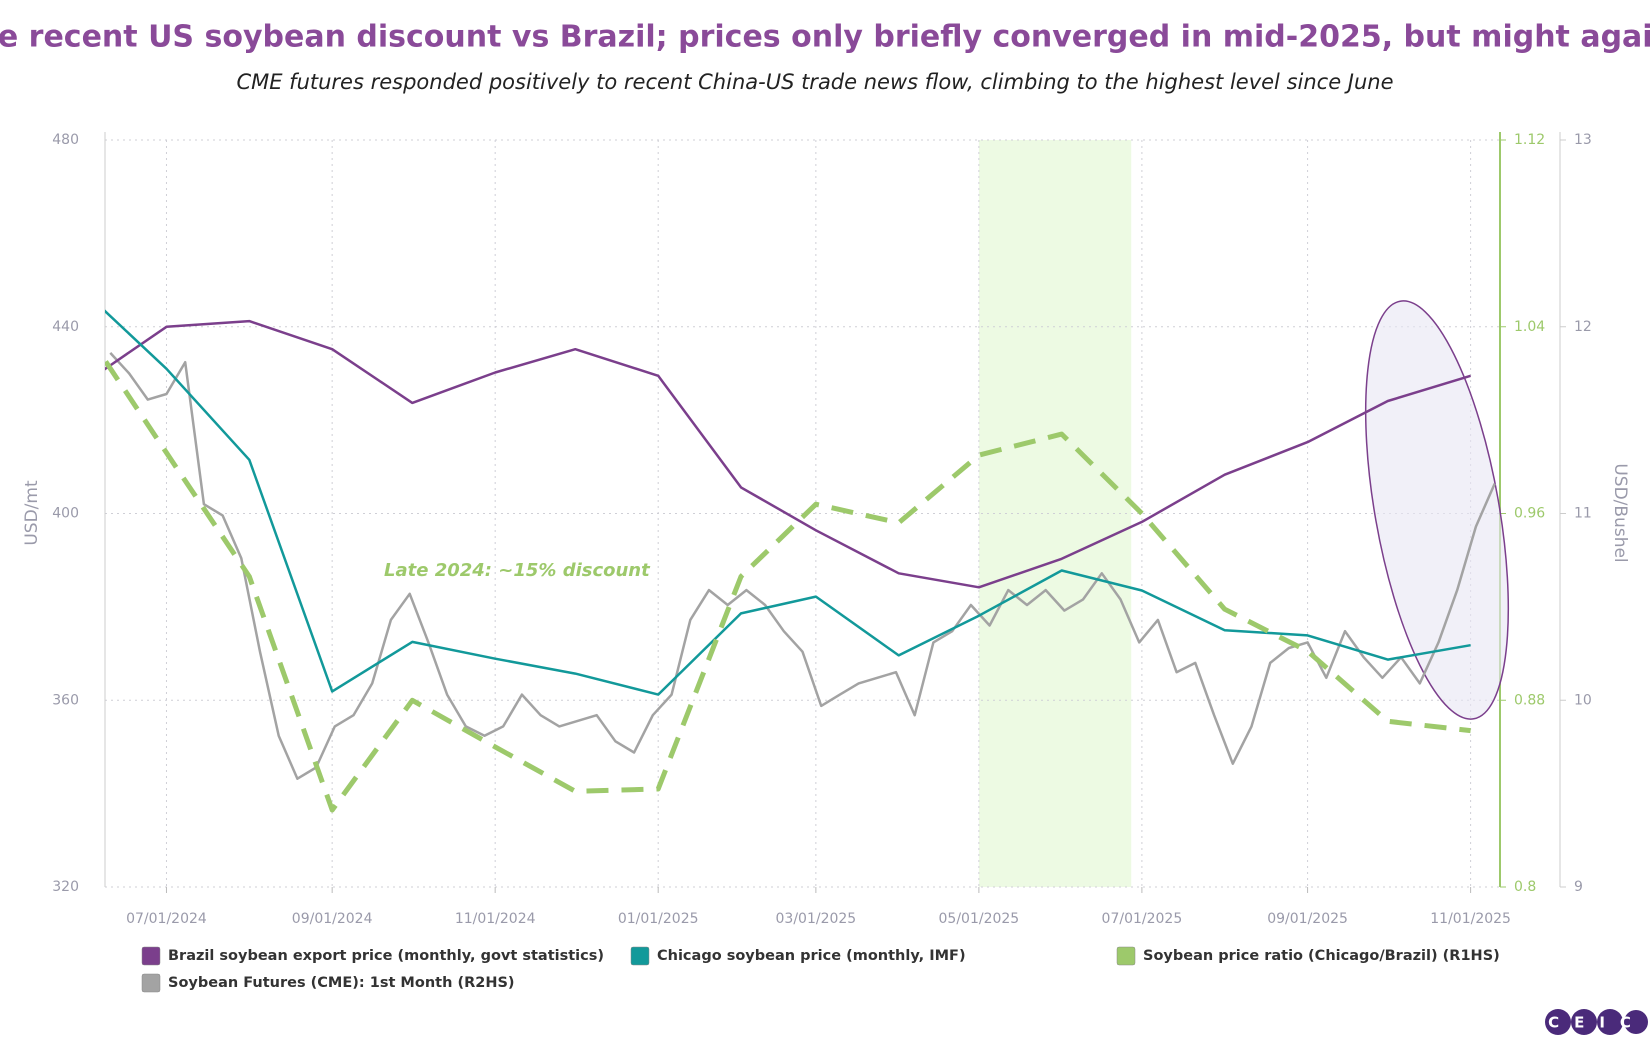 This screenshot has height=1050, width=1650. What do you see at coordinates (1620, 512) in the screenshot?
I see `y3-axis-label: USD/Bushel` at bounding box center [1620, 512].